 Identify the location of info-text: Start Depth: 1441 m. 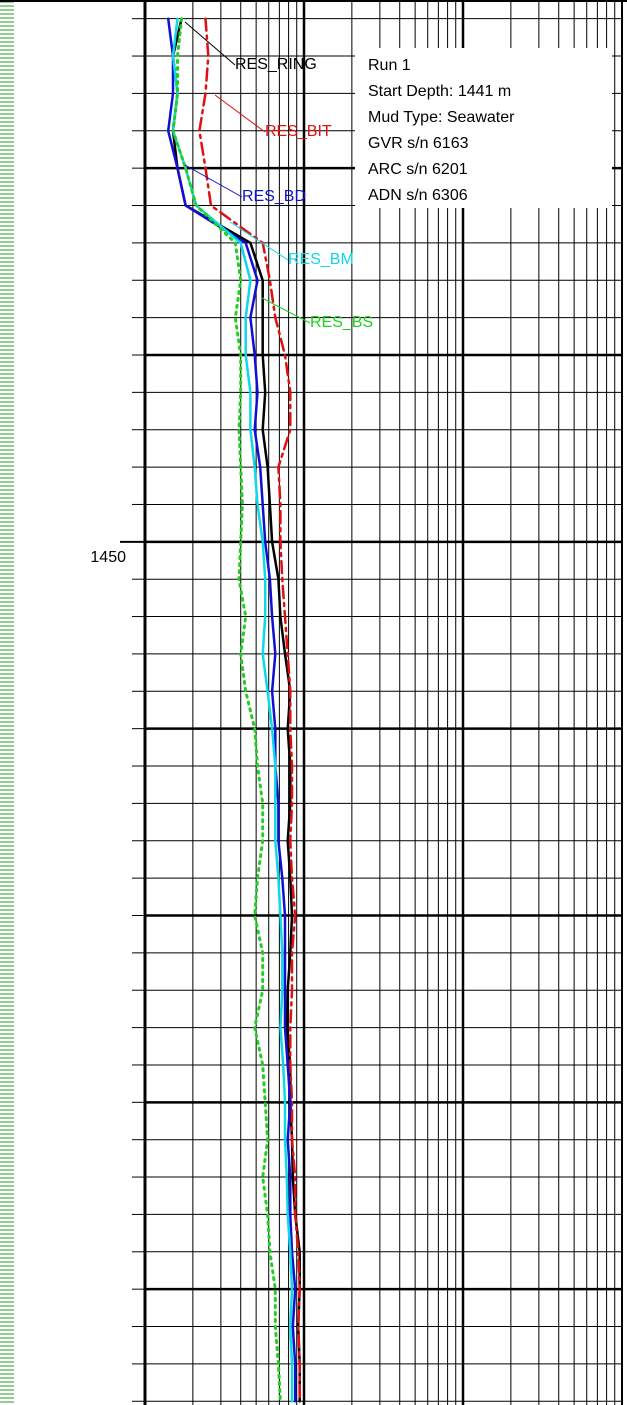
(439, 91).